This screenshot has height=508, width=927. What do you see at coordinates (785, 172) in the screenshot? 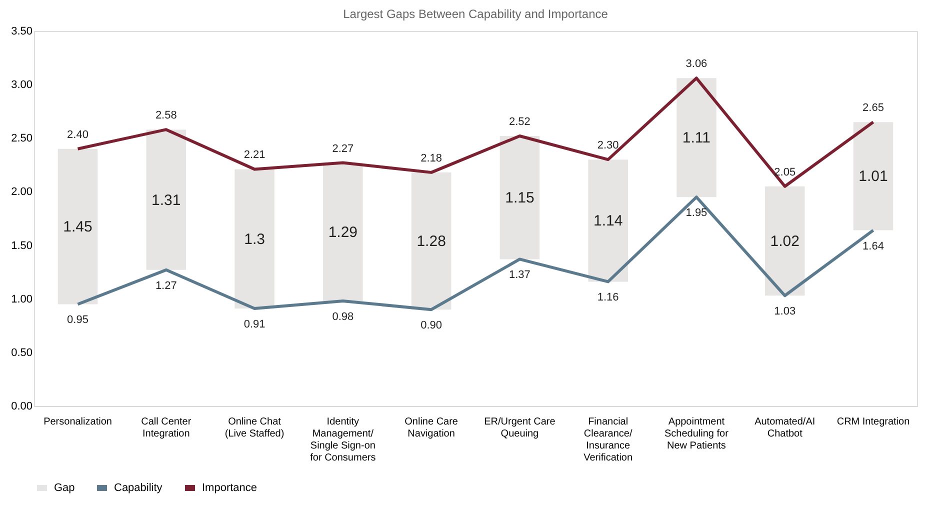
I see `data-label: 2.05` at bounding box center [785, 172].